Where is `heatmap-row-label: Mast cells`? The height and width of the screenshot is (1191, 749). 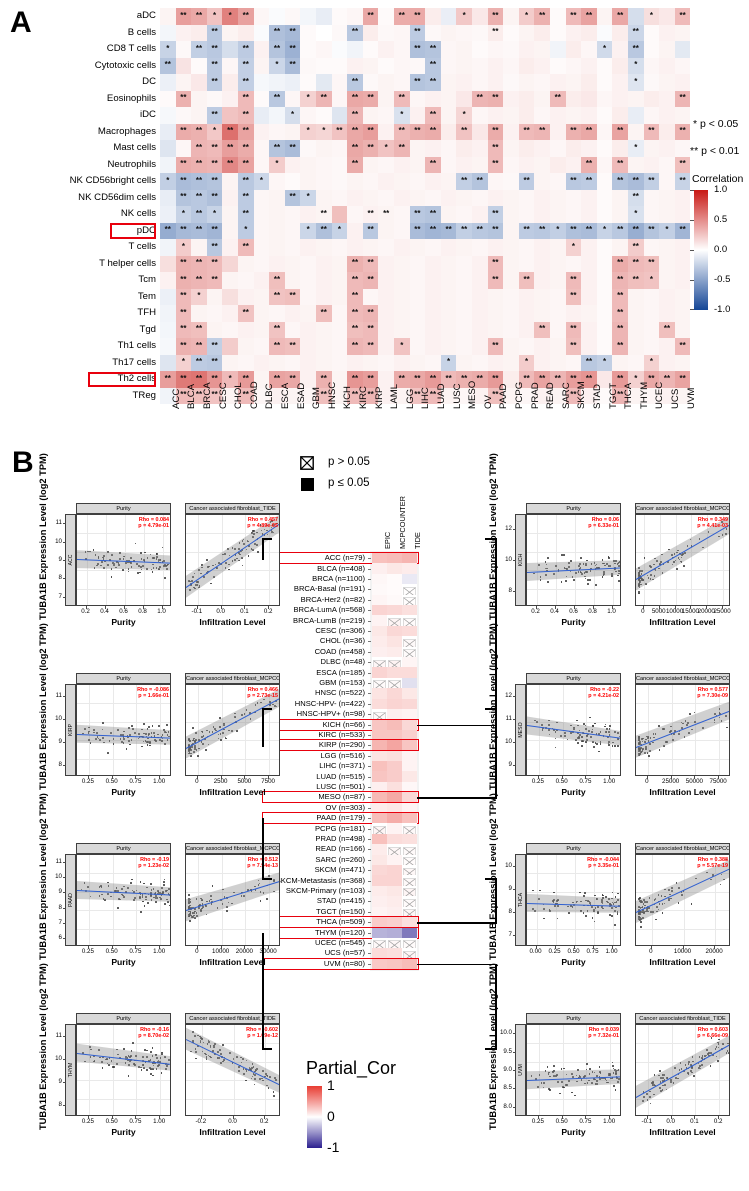 heatmap-row-label: Mast cells is located at coordinates (134, 148).